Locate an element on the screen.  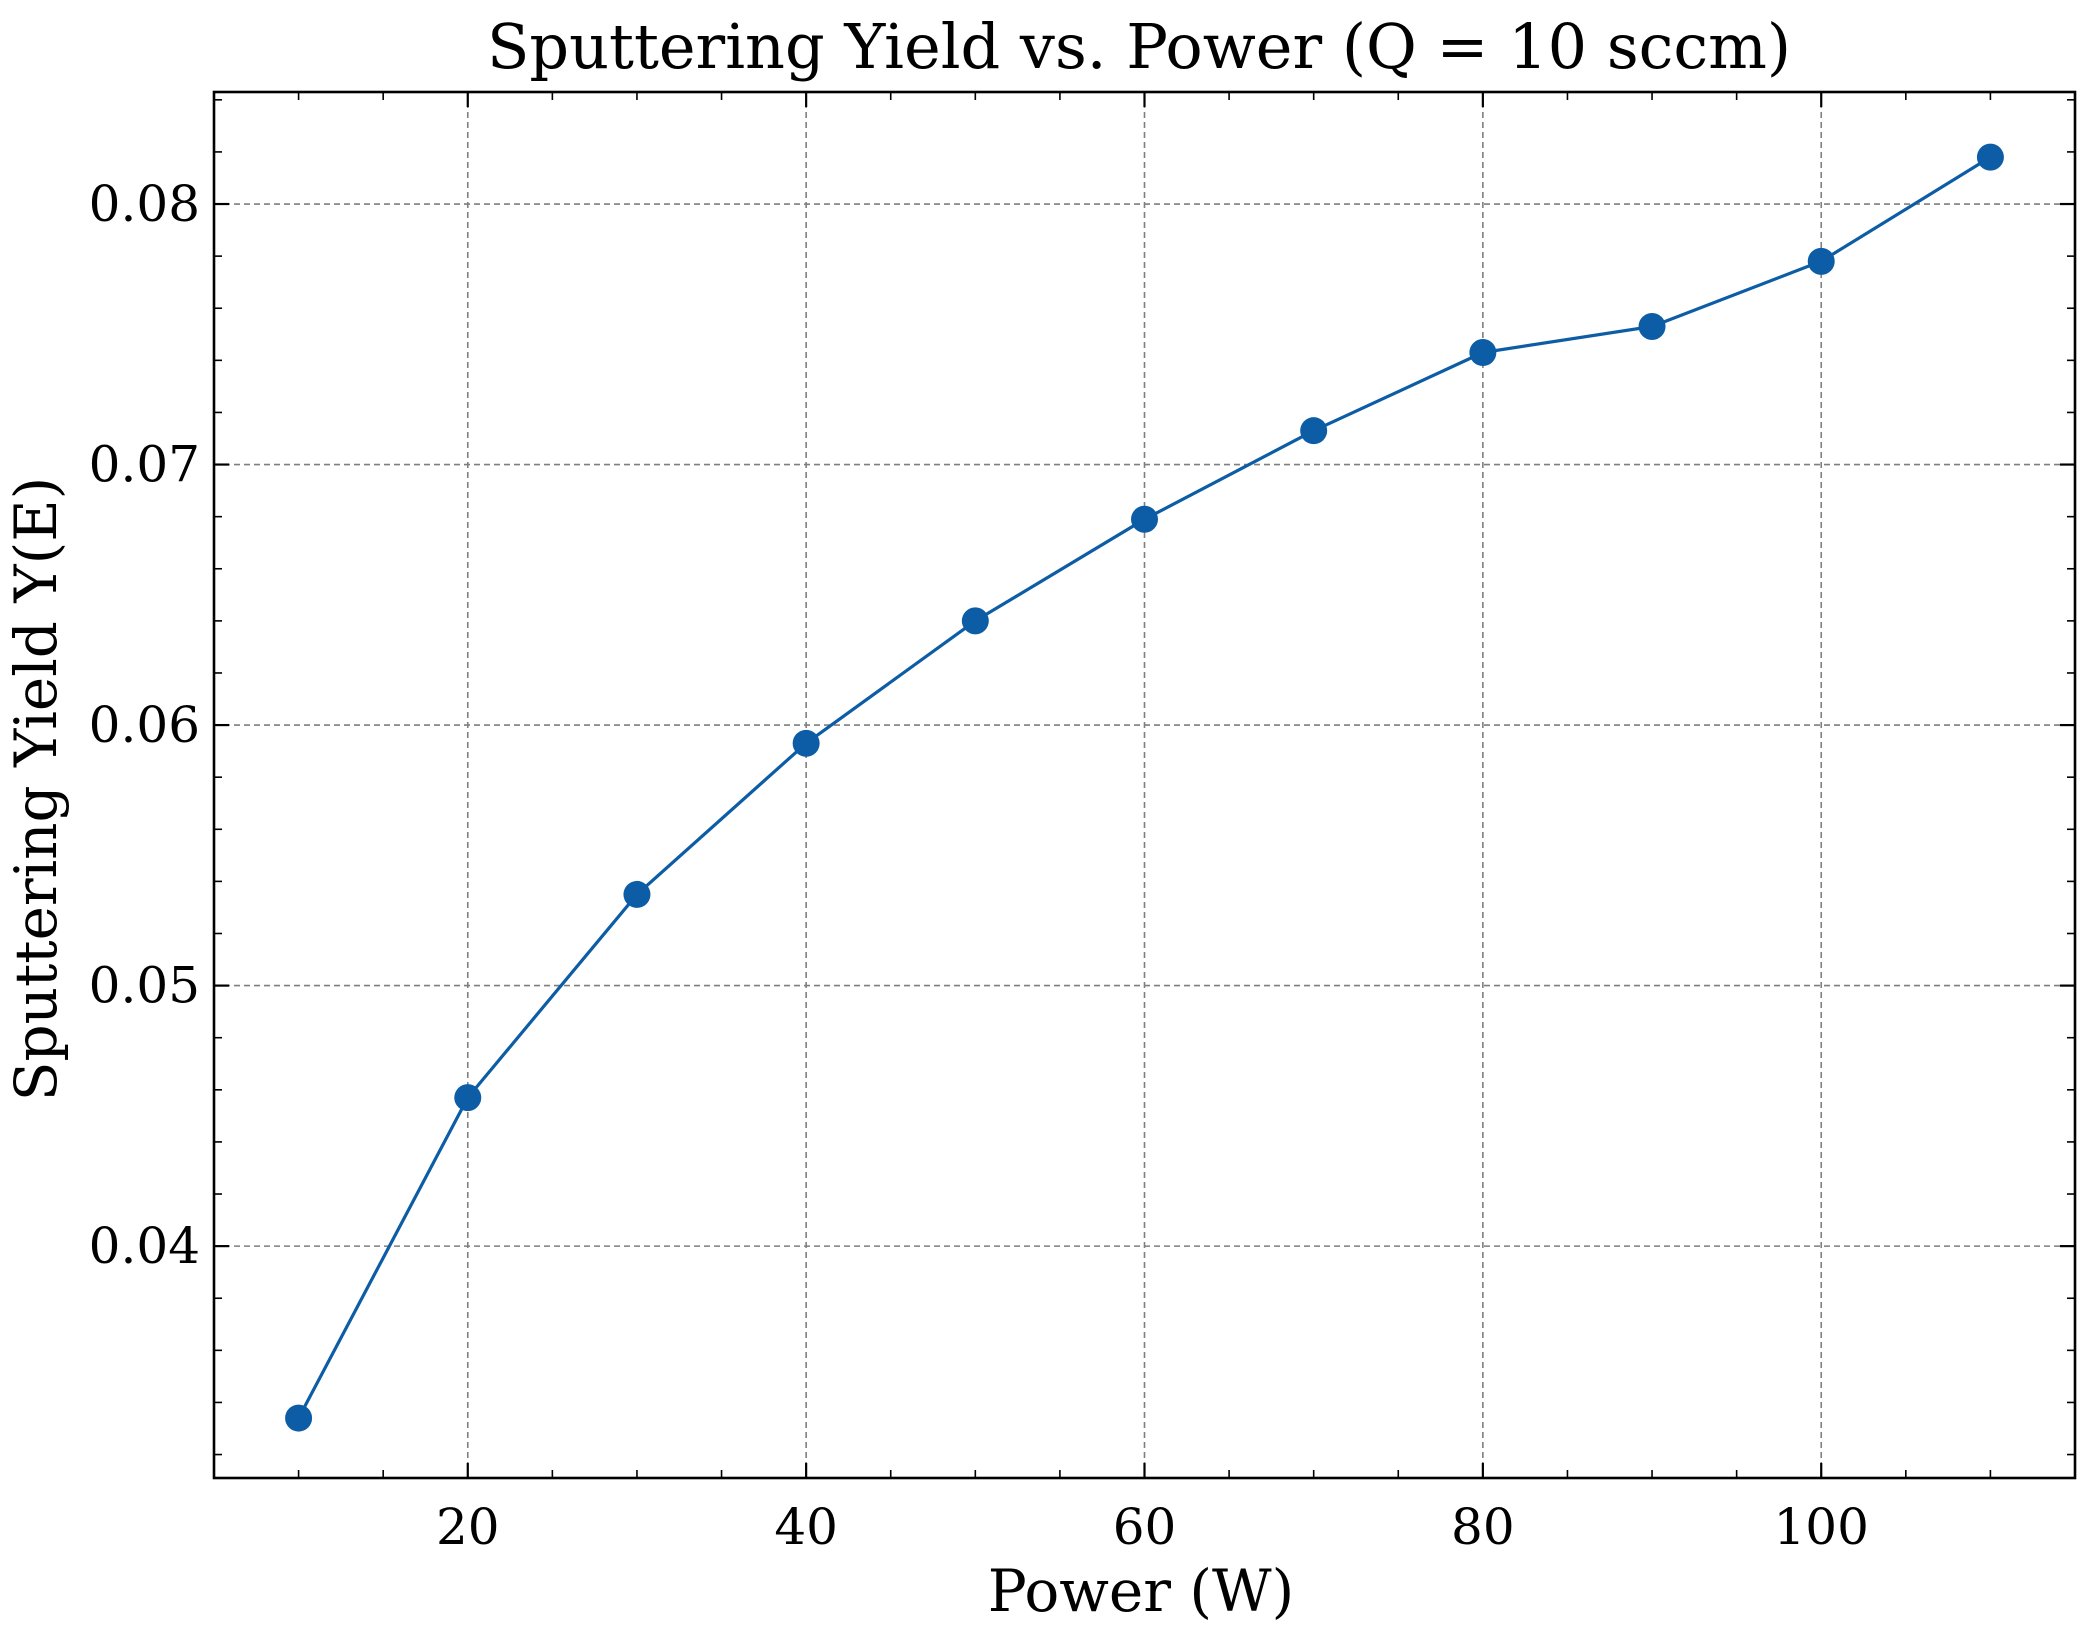
x-tick-label: 80 is located at coordinates (1483, 1527).